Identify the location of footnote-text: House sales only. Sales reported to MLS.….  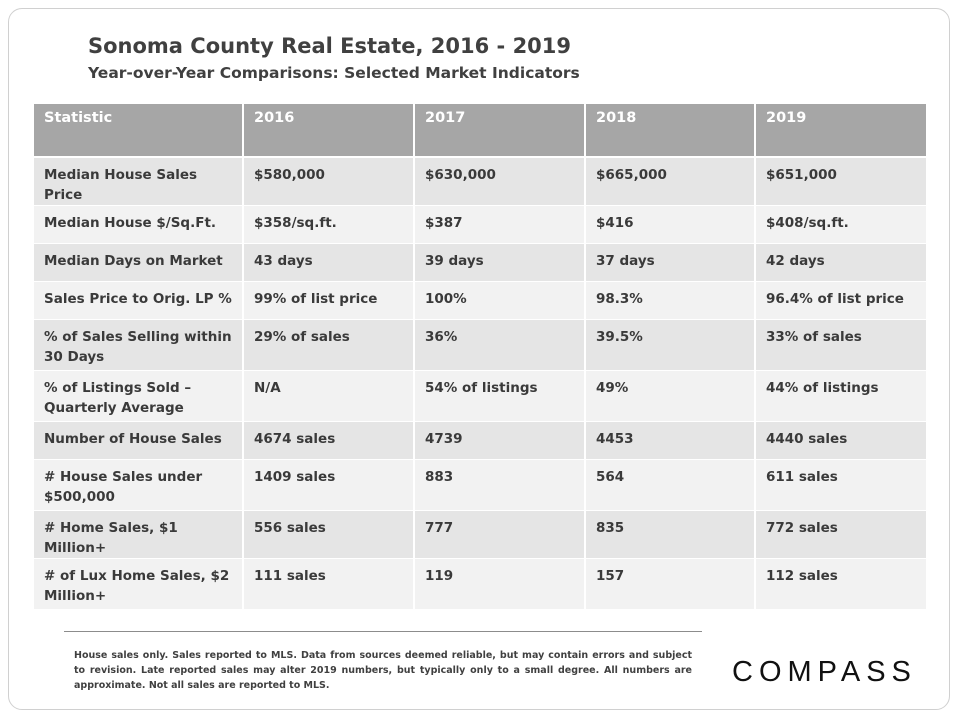
(383, 670).